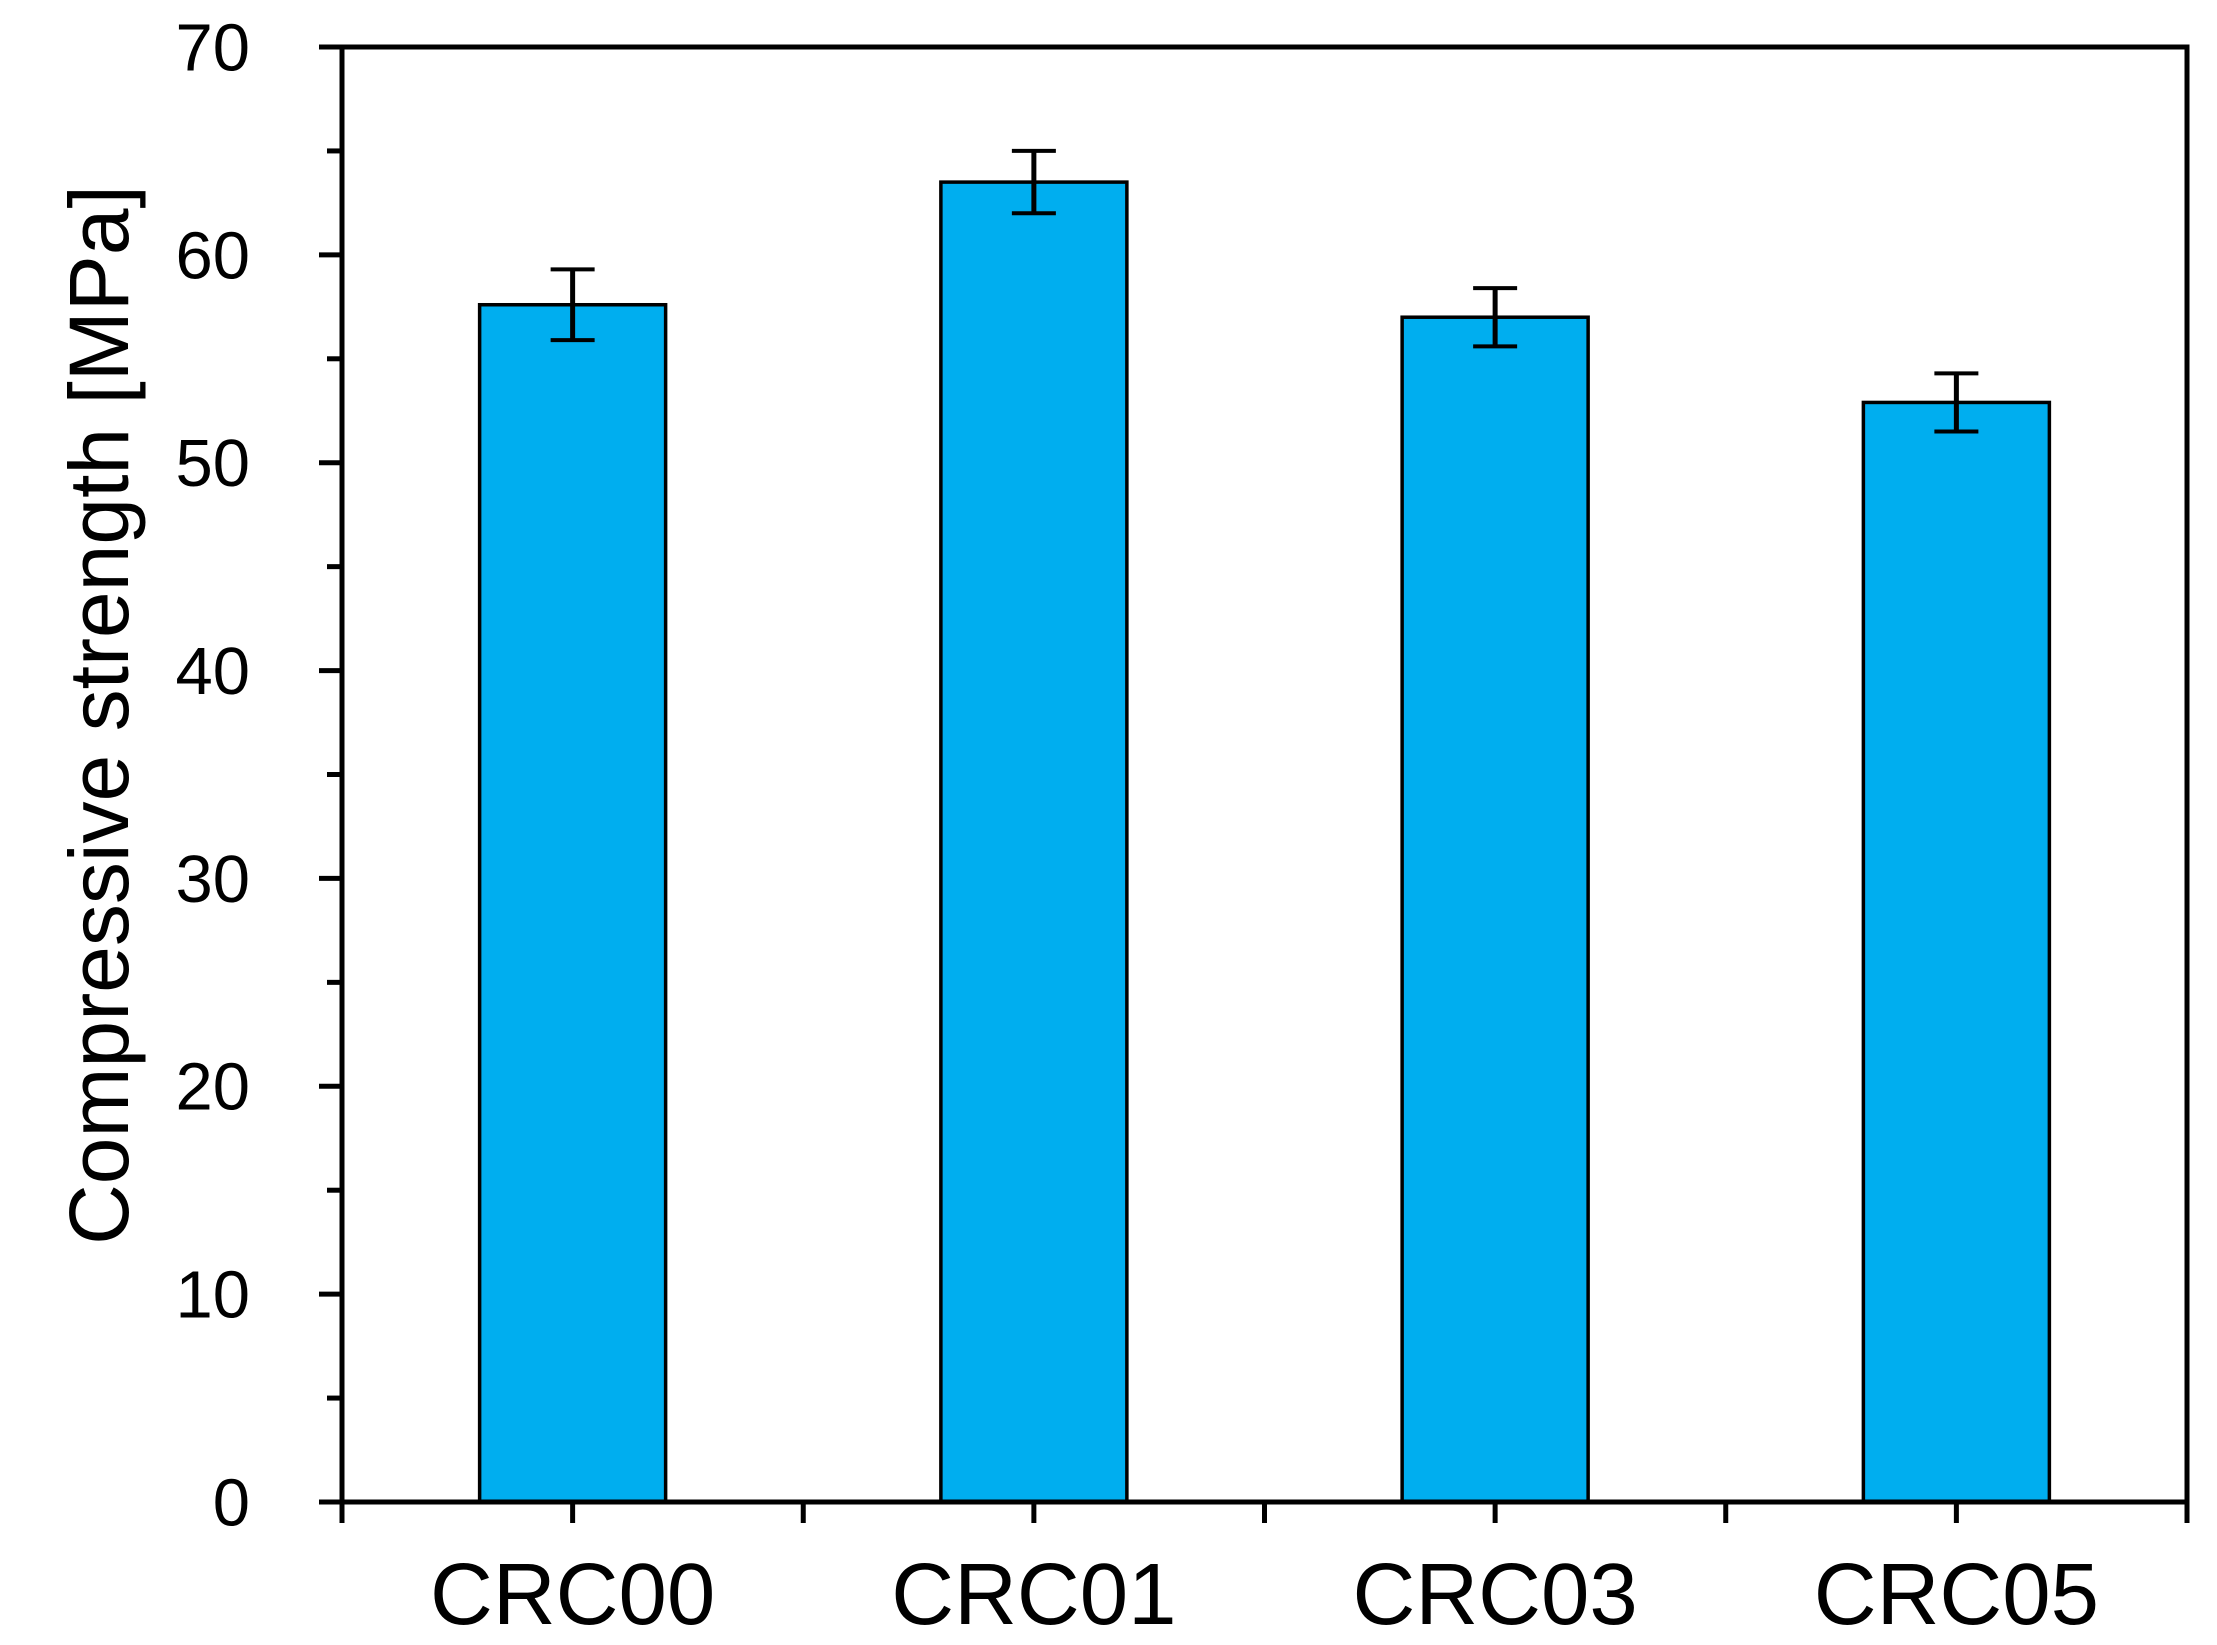 Image resolution: width=2217 pixels, height=1645 pixels. Describe the element at coordinates (212, 1295) in the screenshot. I see `y-tick-label-10: 10` at that location.